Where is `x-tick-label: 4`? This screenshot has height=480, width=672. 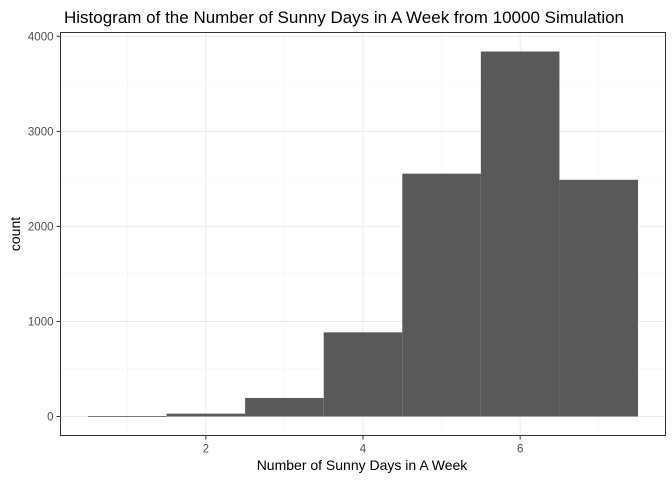
x-tick-label: 4 is located at coordinates (363, 450).